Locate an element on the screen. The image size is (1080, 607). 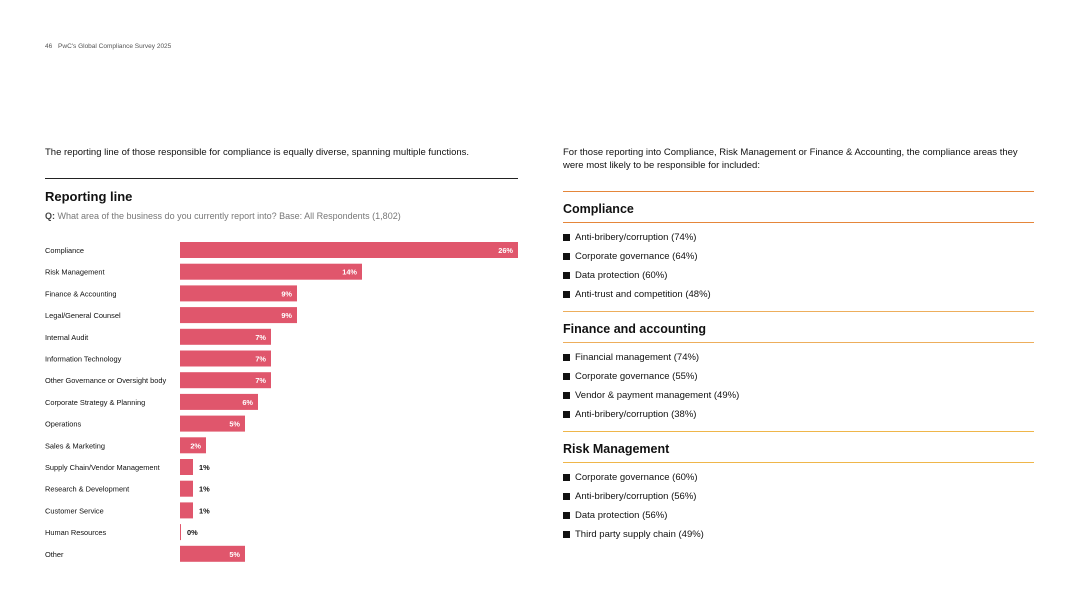
list-item: Corporate governance (64%) is located at coordinates (798, 260).